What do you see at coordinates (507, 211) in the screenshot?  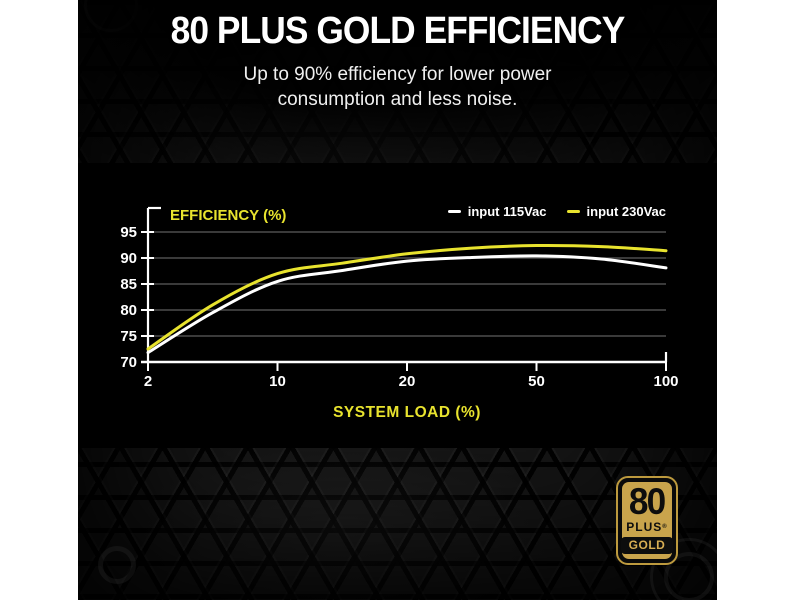 I see `legend-label: input 115Vac` at bounding box center [507, 211].